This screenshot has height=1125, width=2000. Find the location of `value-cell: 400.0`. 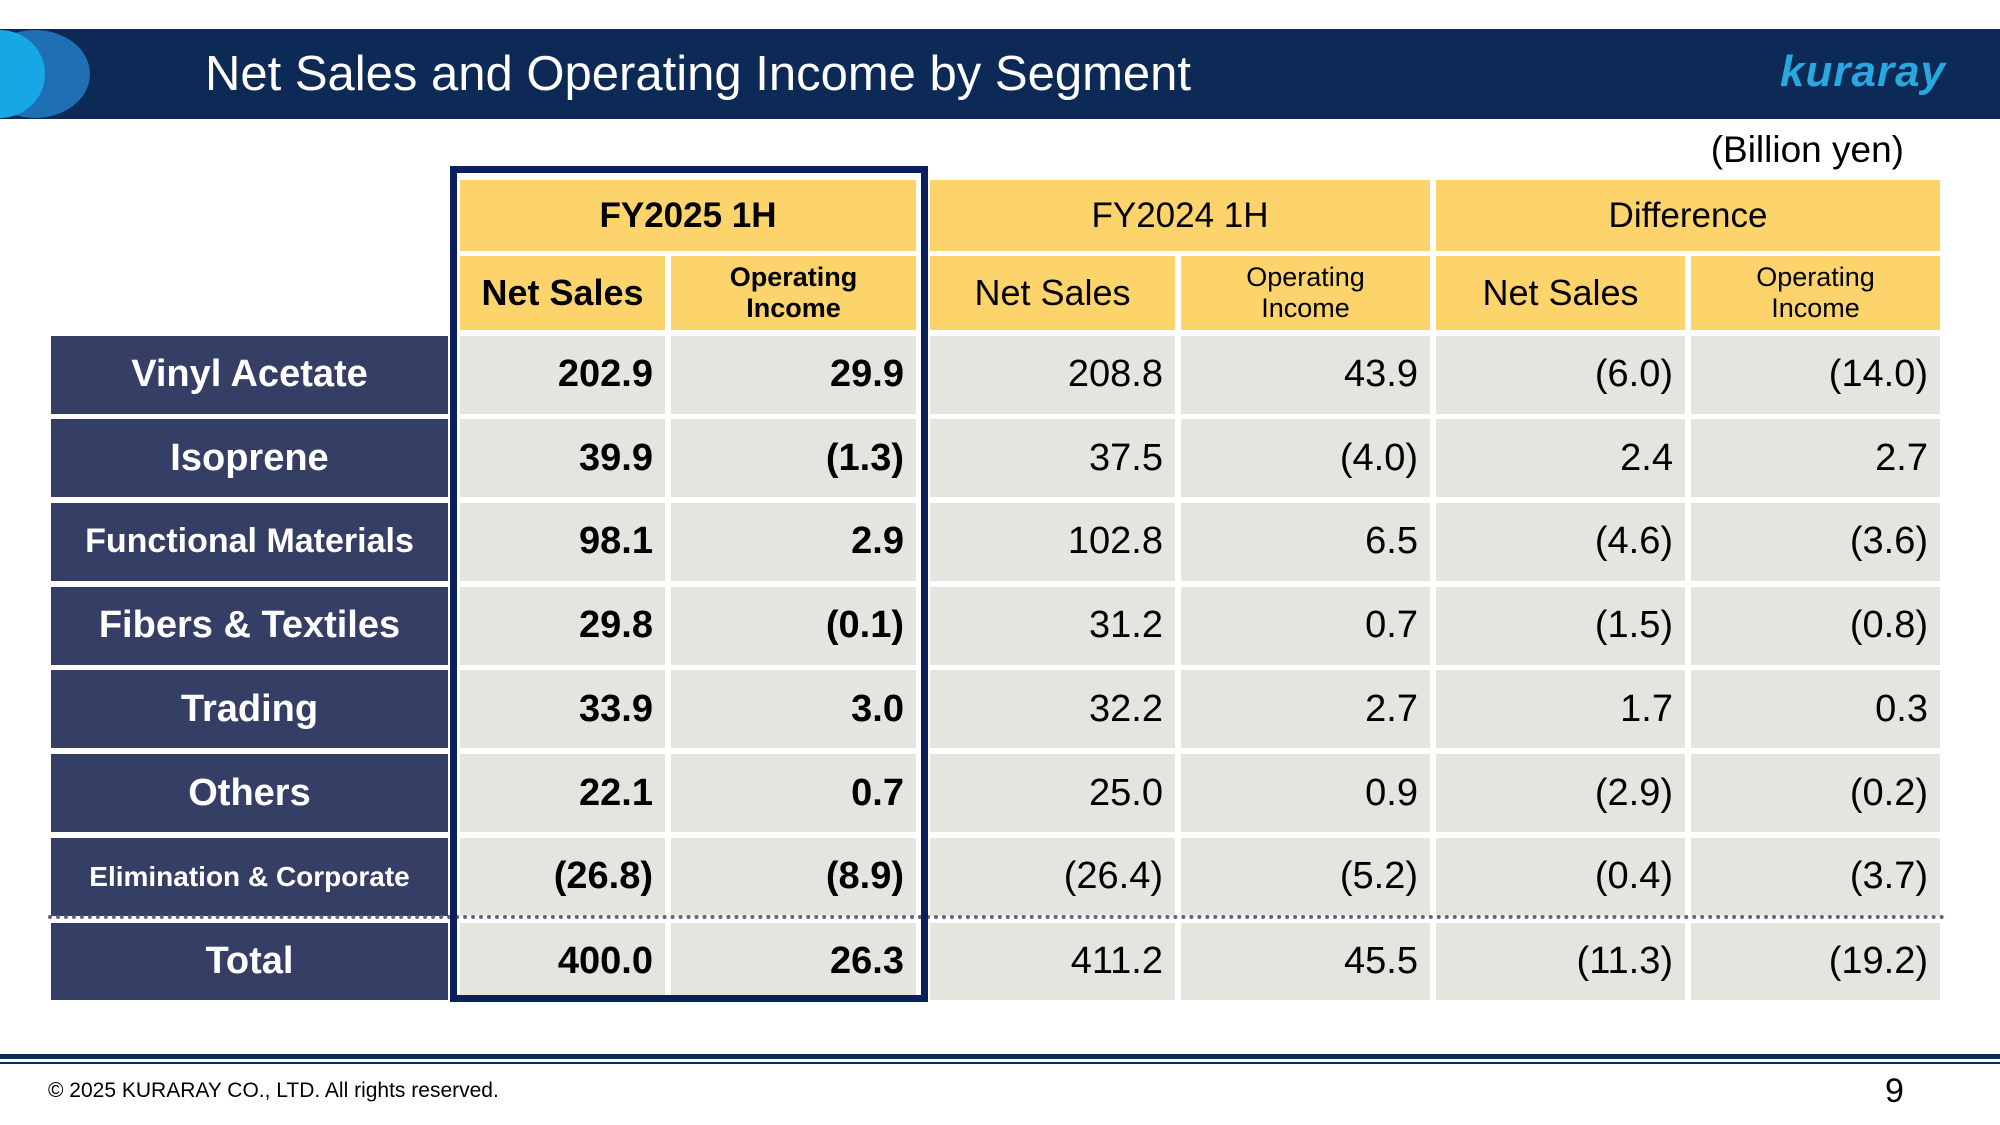

value-cell: 400.0 is located at coordinates (562, 961).